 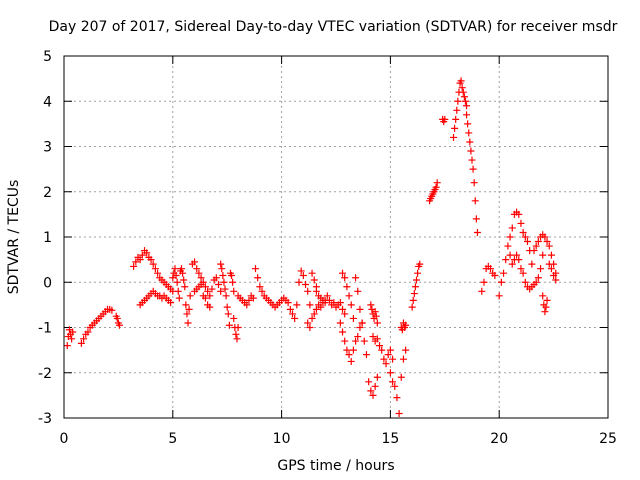 I want to click on y-tick-label: 1, so click(x=47, y=238).